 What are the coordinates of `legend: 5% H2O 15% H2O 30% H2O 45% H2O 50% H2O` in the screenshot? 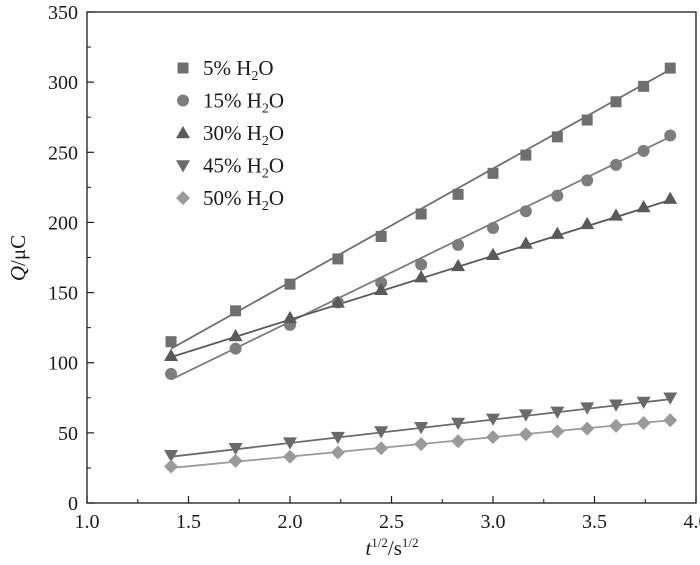 It's located at (230, 135).